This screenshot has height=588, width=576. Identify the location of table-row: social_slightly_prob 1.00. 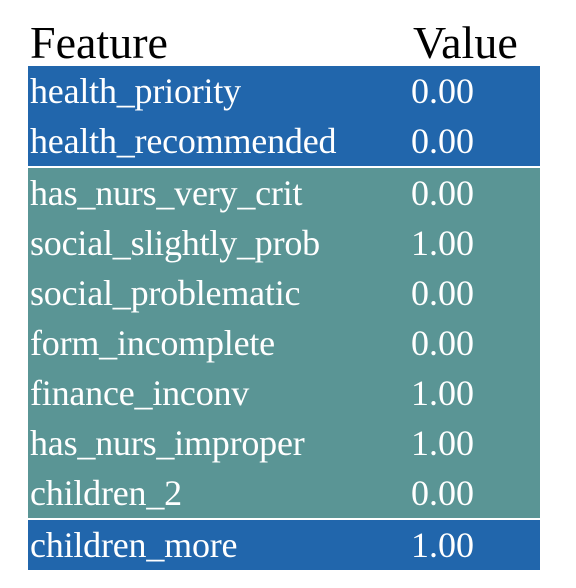
(284, 243).